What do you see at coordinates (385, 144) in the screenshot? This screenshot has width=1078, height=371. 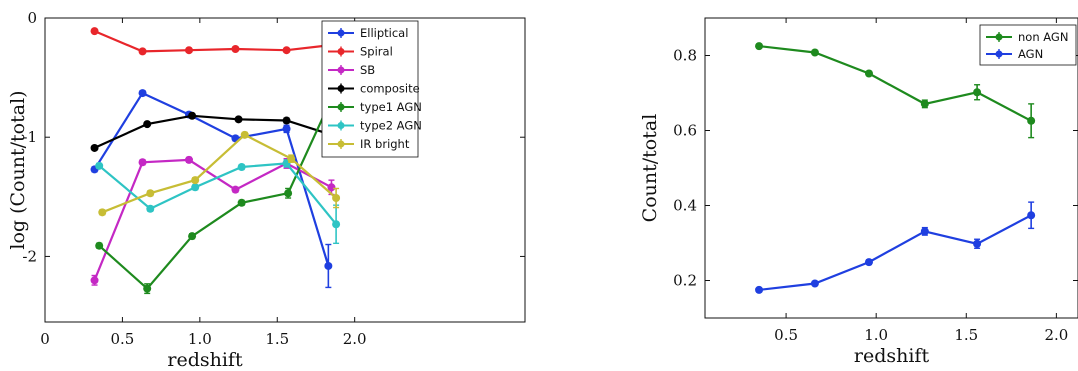 I see `legend-label: IR bright` at bounding box center [385, 144].